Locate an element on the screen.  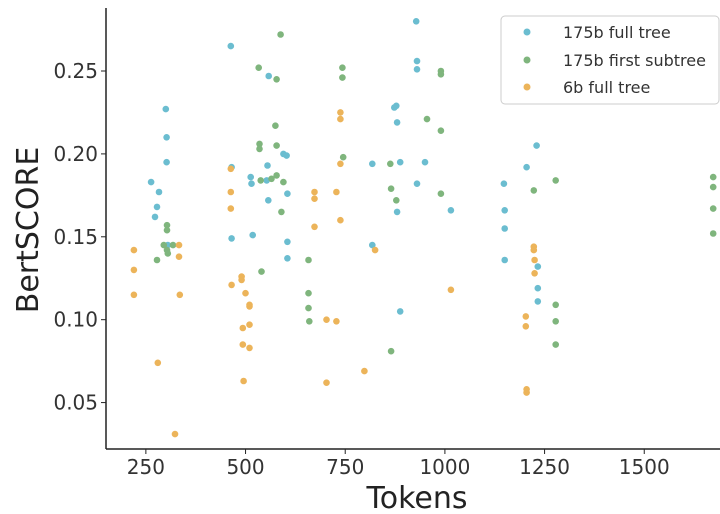
legend-label-6b-full-tree: 6b full tree is located at coordinates (606, 87).